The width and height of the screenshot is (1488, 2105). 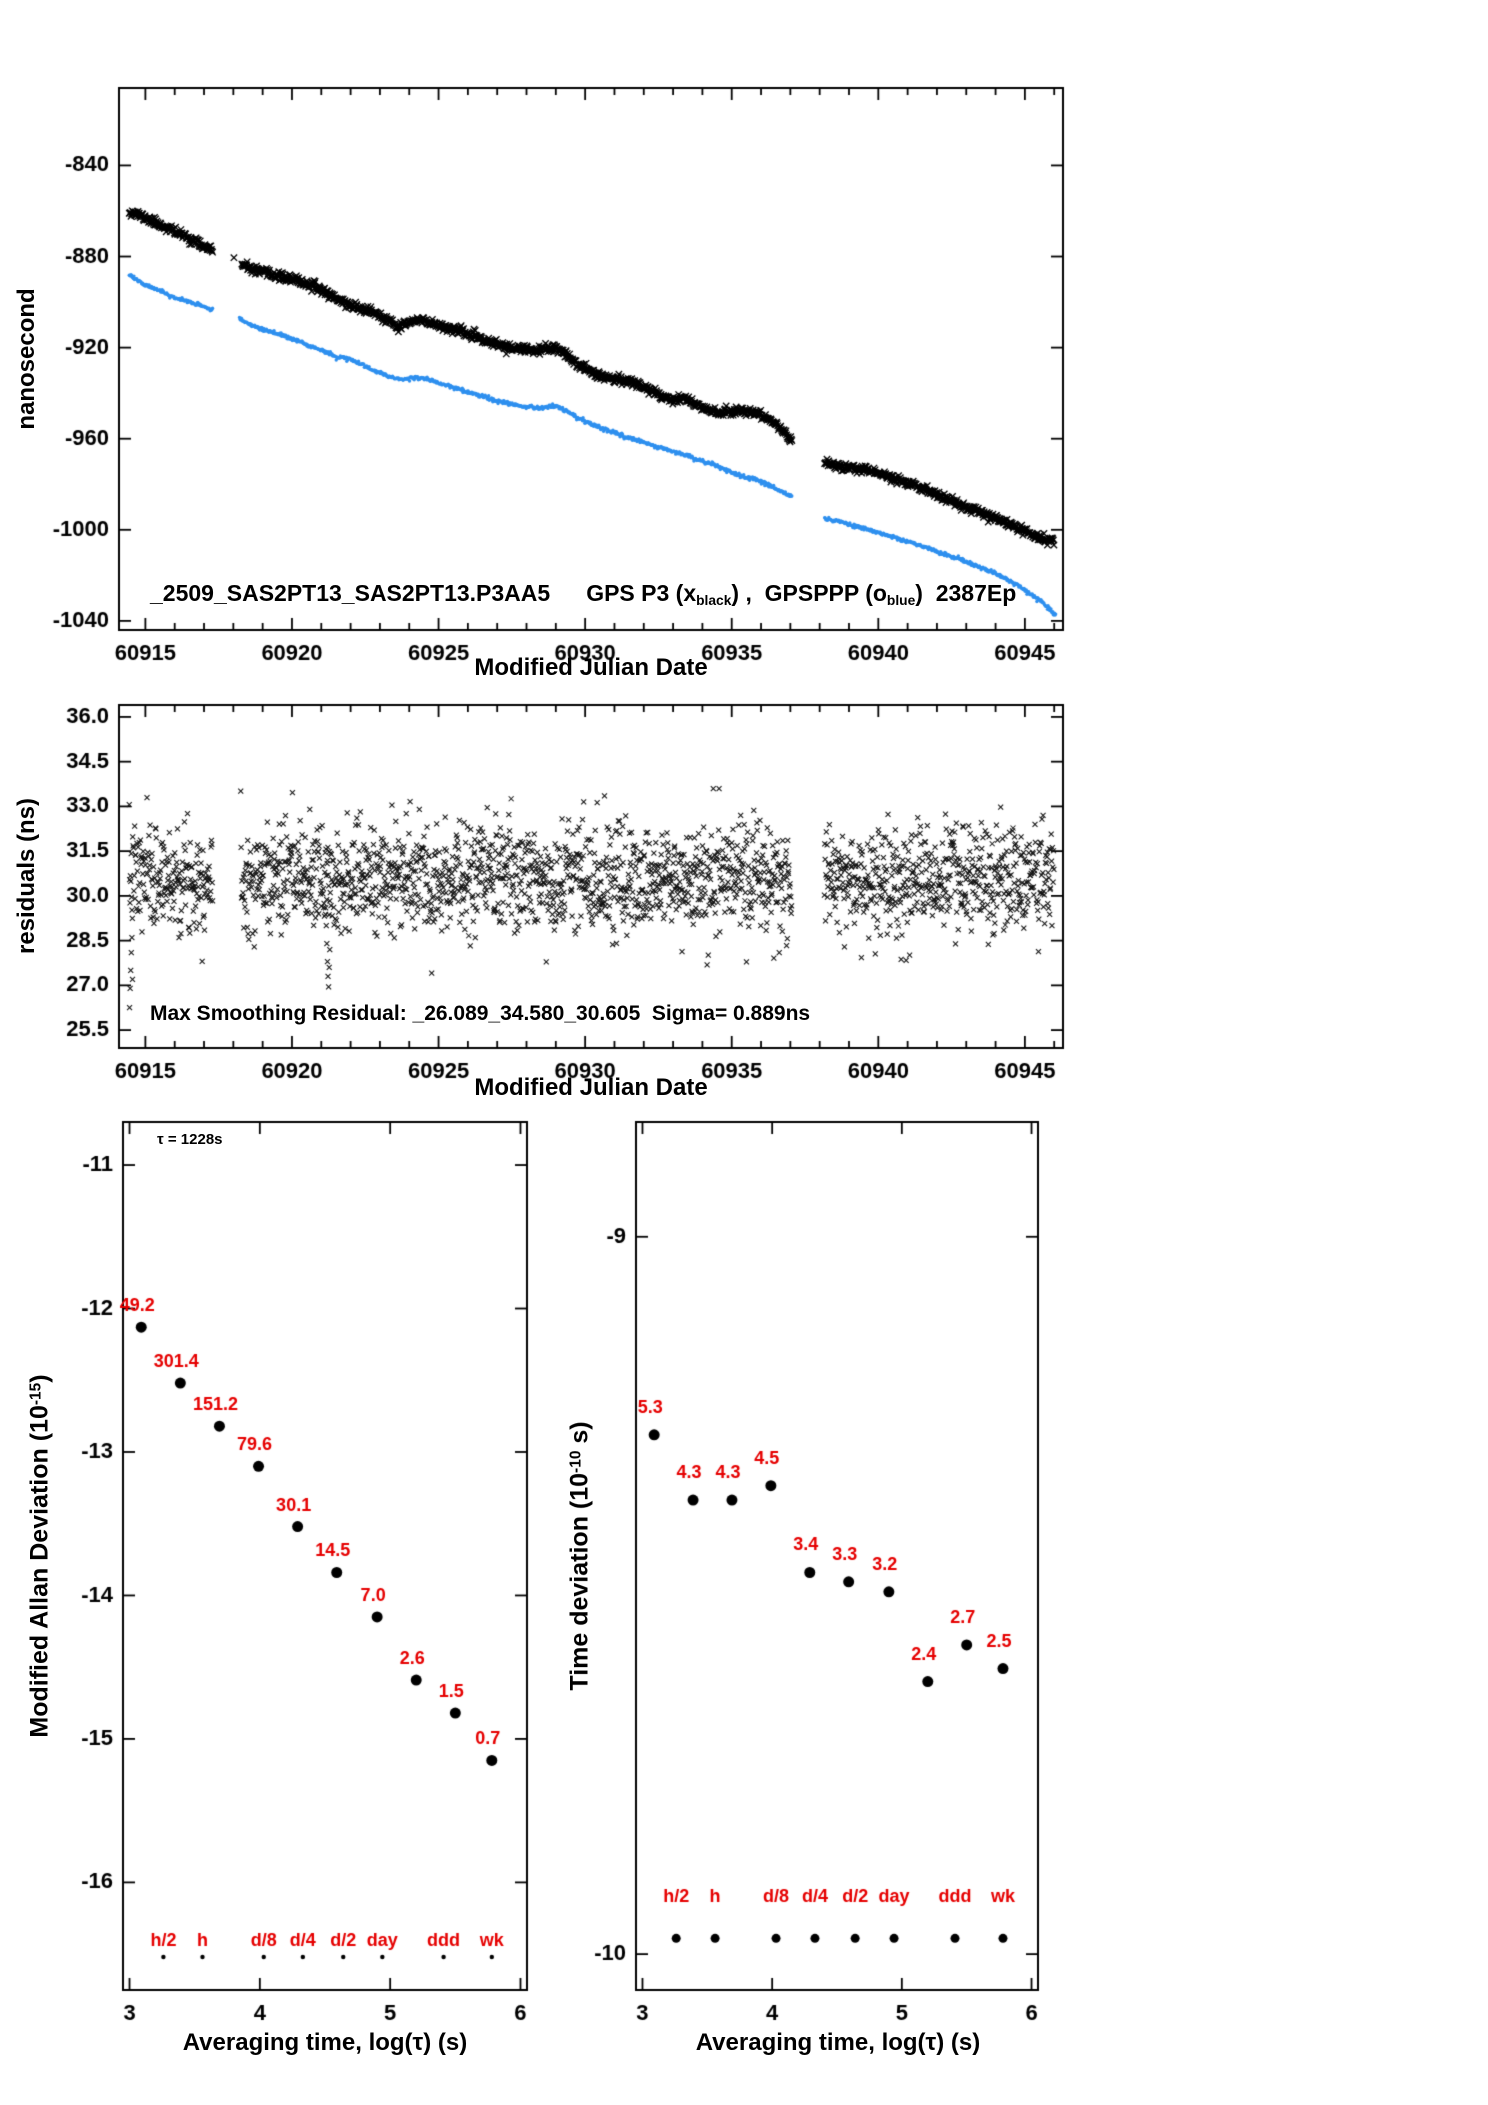 What do you see at coordinates (579, 1581) in the screenshot?
I see `tdev-label-prefix: Time deviation (10` at bounding box center [579, 1581].